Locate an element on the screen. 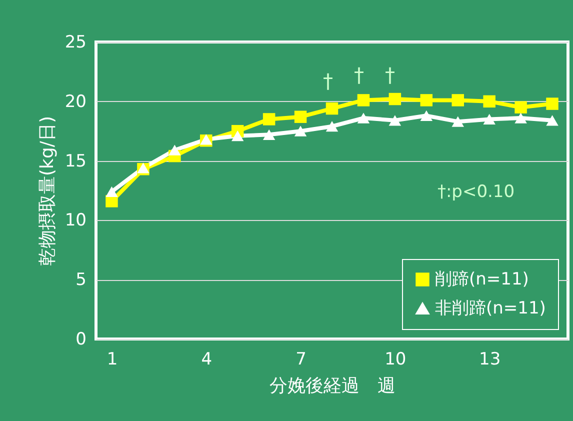  y-tick-label: 0 is located at coordinates (81, 340).